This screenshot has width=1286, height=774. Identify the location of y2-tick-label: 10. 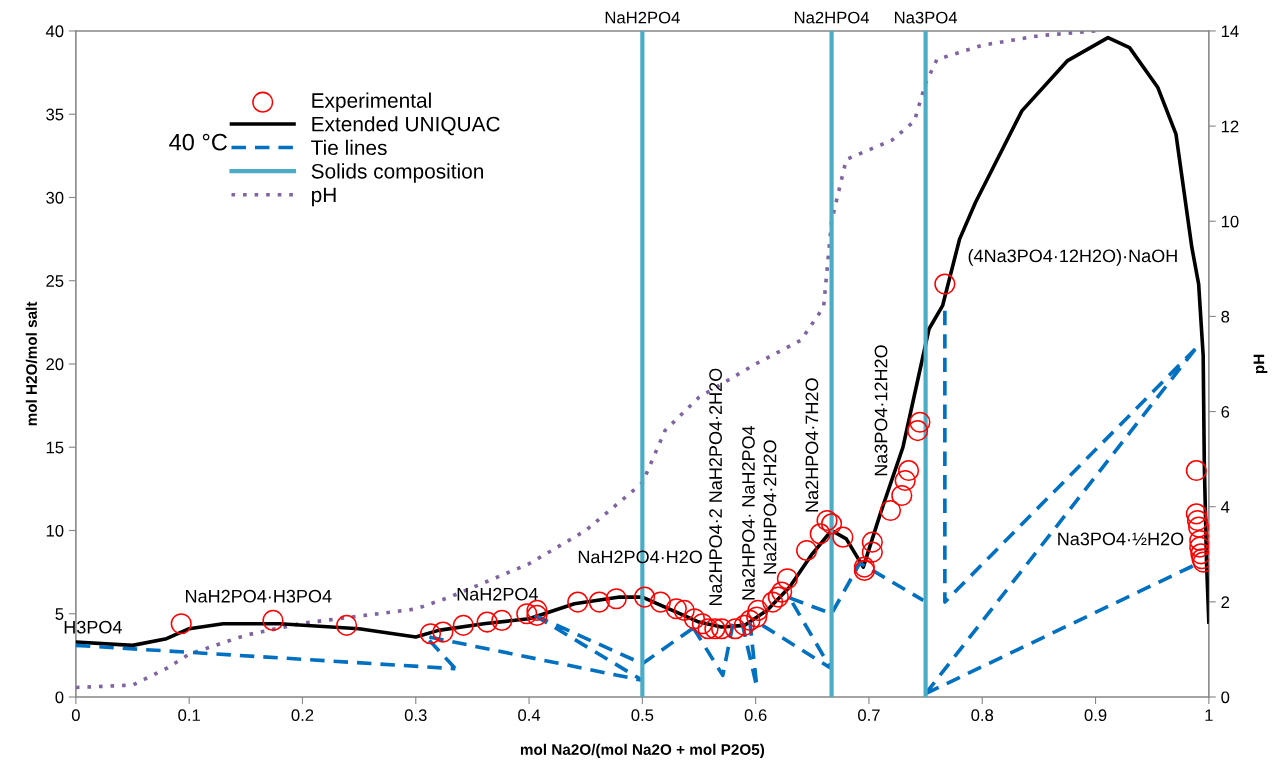
(1230, 221).